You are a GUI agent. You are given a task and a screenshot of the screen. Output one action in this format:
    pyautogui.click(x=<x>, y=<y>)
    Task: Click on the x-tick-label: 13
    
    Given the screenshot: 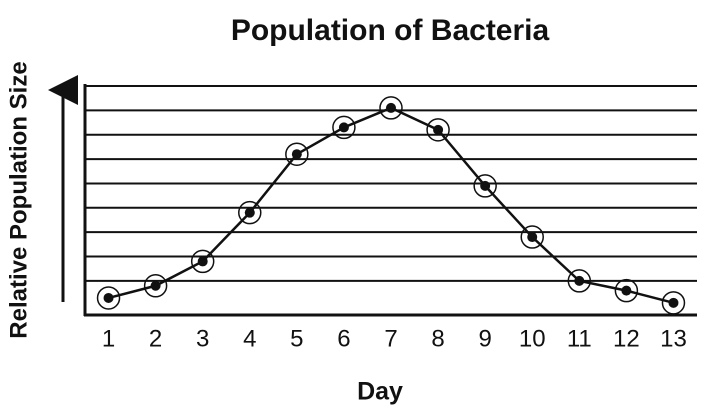 What is the action you would take?
    pyautogui.click(x=673, y=338)
    